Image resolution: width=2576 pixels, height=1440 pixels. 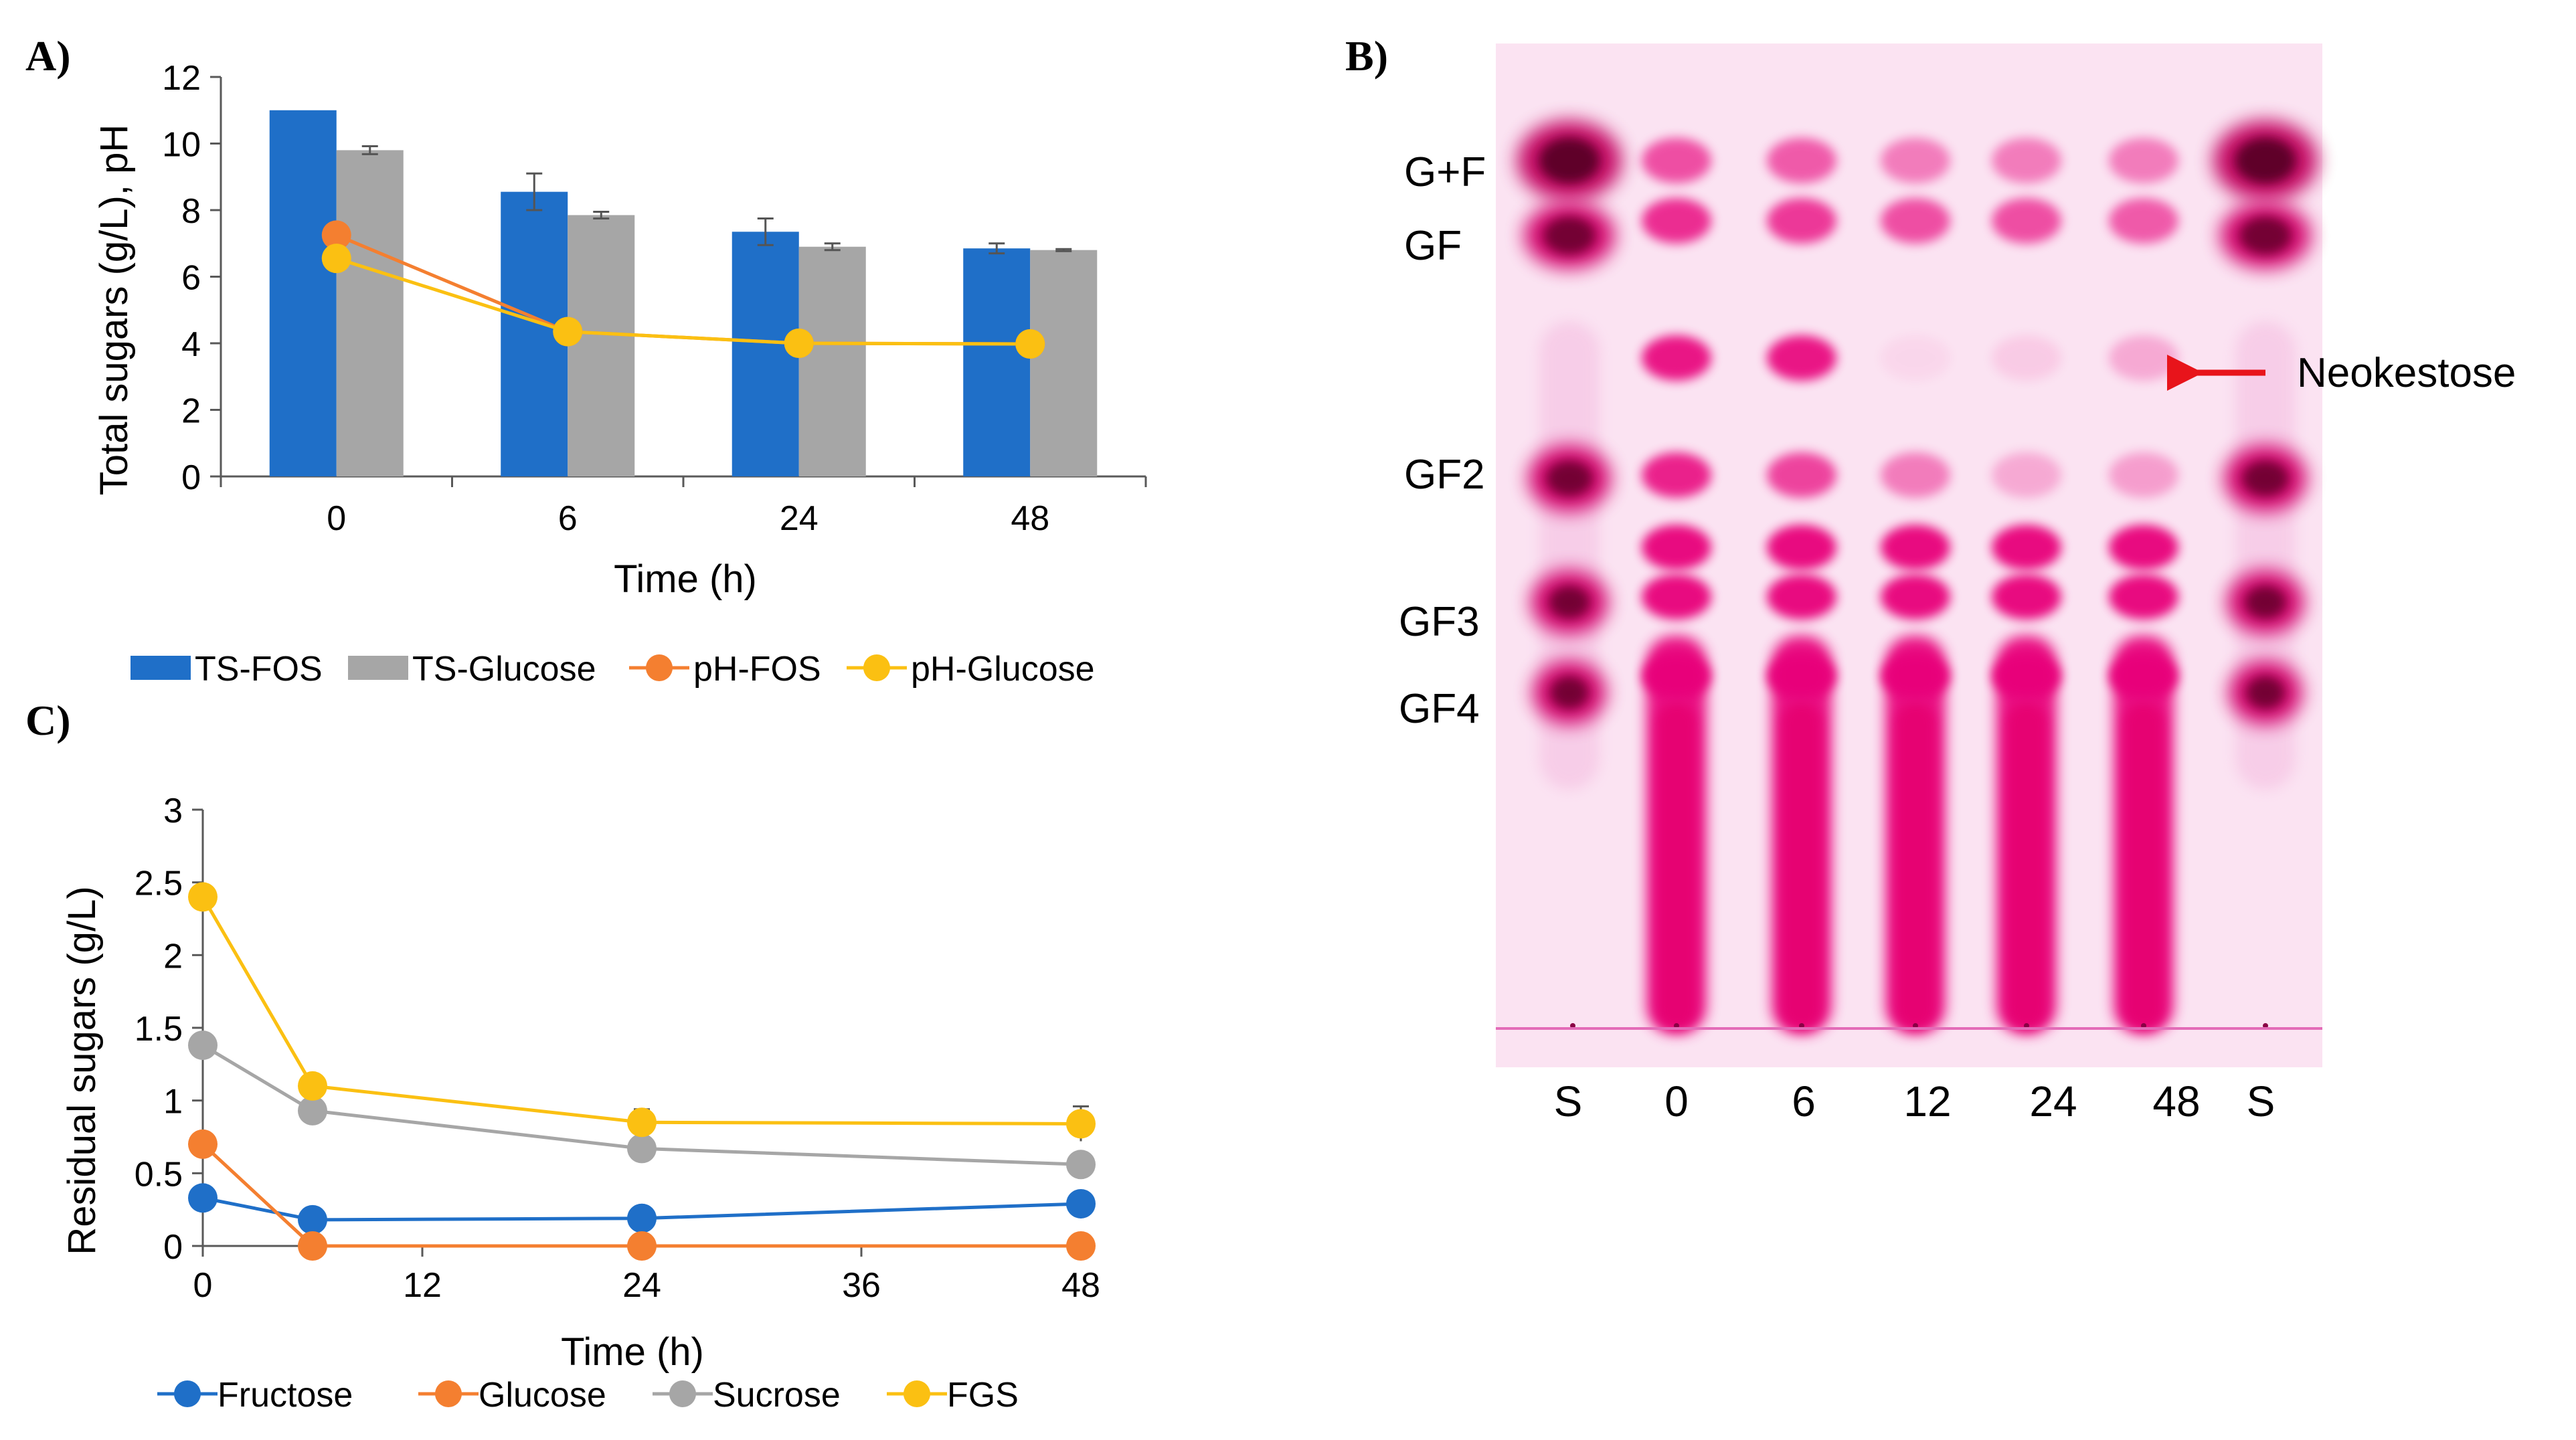 I want to click on tlc-standard-spot-gf4-core, so click(x=1569, y=693).